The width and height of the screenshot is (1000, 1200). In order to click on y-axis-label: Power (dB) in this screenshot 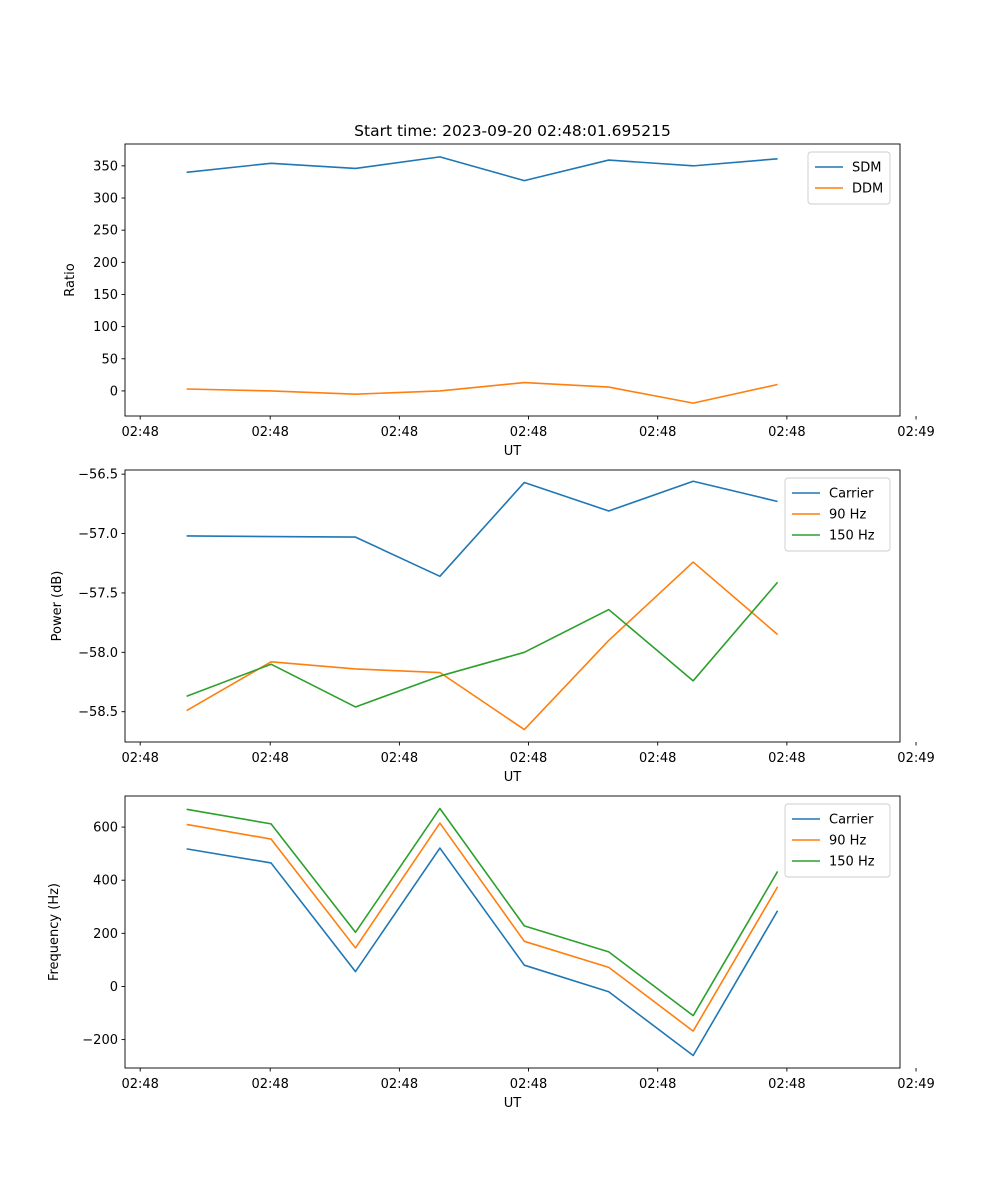, I will do `click(57, 606)`.